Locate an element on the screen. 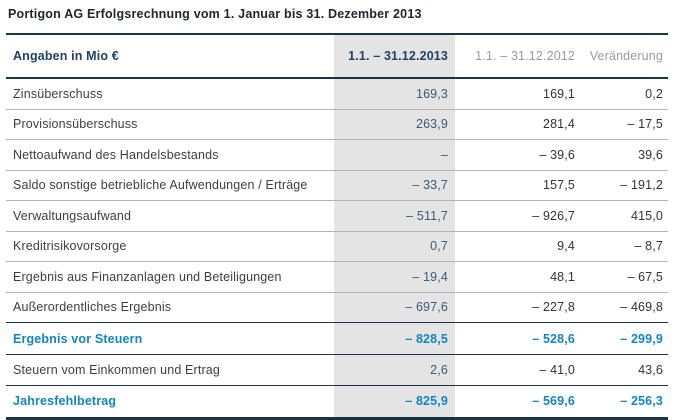 The image size is (676, 420). value-2012: – 528,6 is located at coordinates (518, 338).